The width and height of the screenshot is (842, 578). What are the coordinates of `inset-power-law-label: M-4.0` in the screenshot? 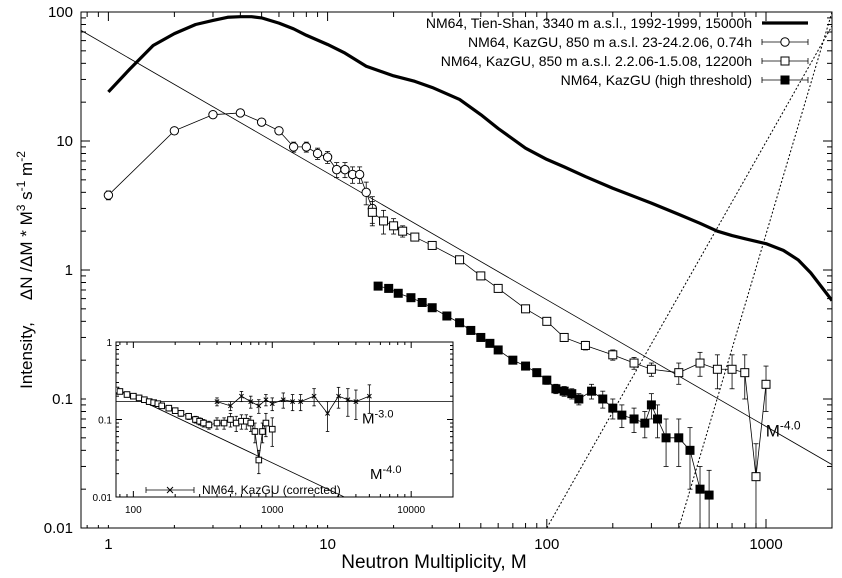 It's located at (385, 473).